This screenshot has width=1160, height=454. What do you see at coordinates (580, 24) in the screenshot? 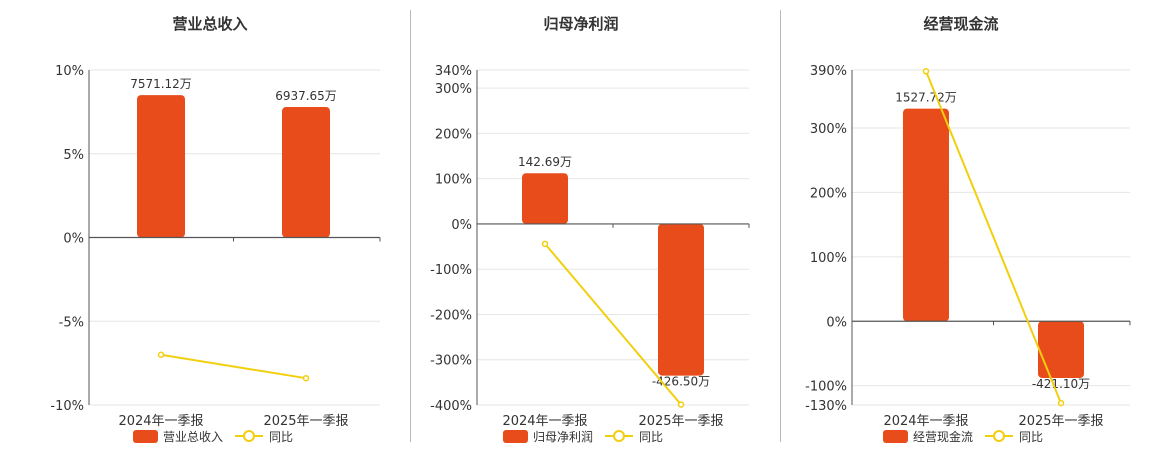
I see `chart-title: 归母净利润` at bounding box center [580, 24].